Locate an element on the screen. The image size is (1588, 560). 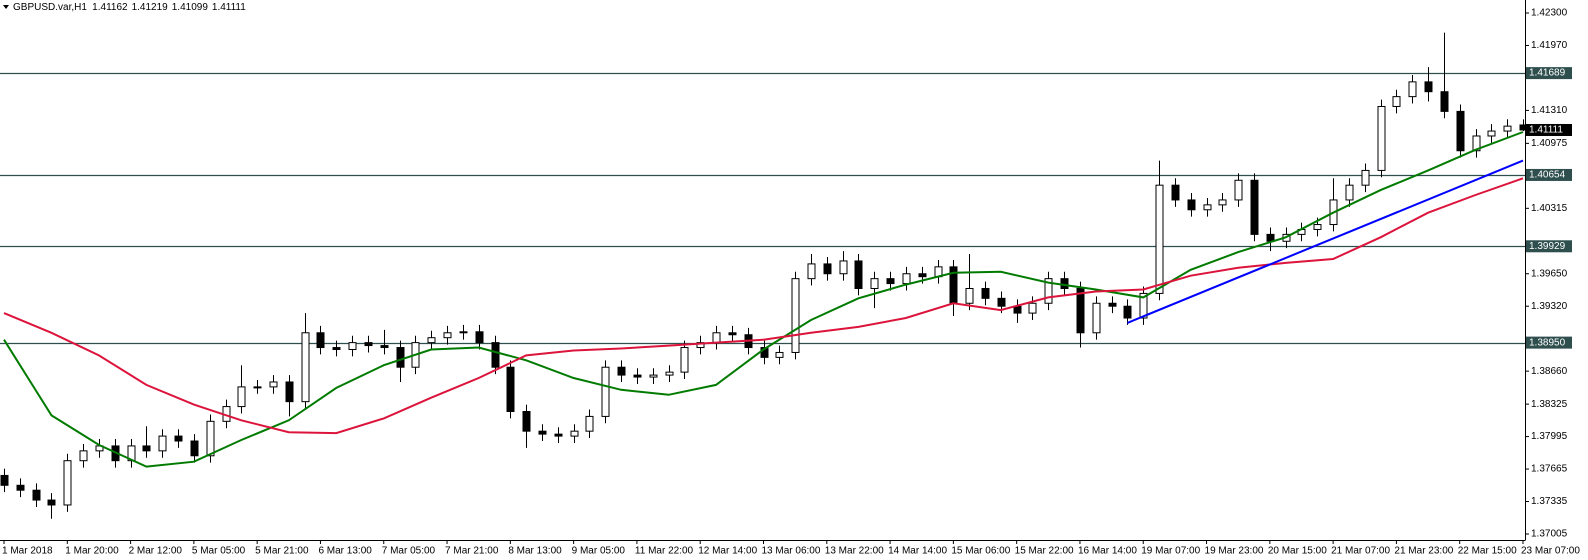
level-label: 1.40654 is located at coordinates (1547, 175).